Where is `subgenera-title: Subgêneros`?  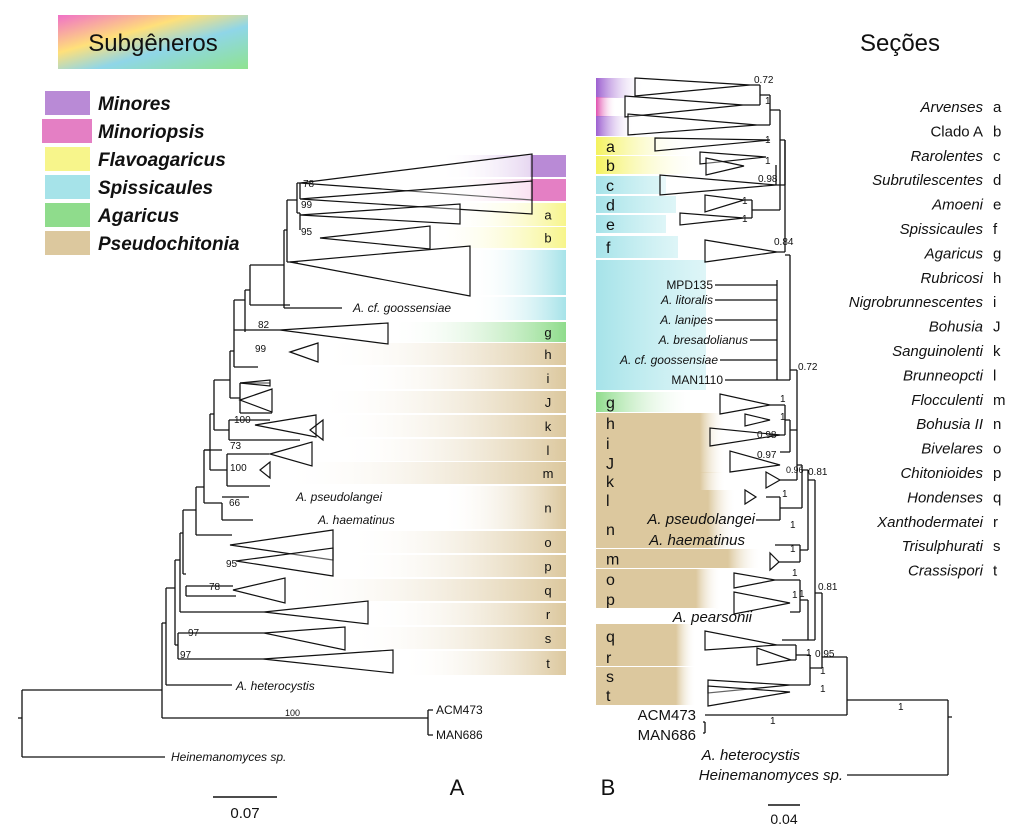 subgenera-title: Subgêneros is located at coordinates (152, 43).